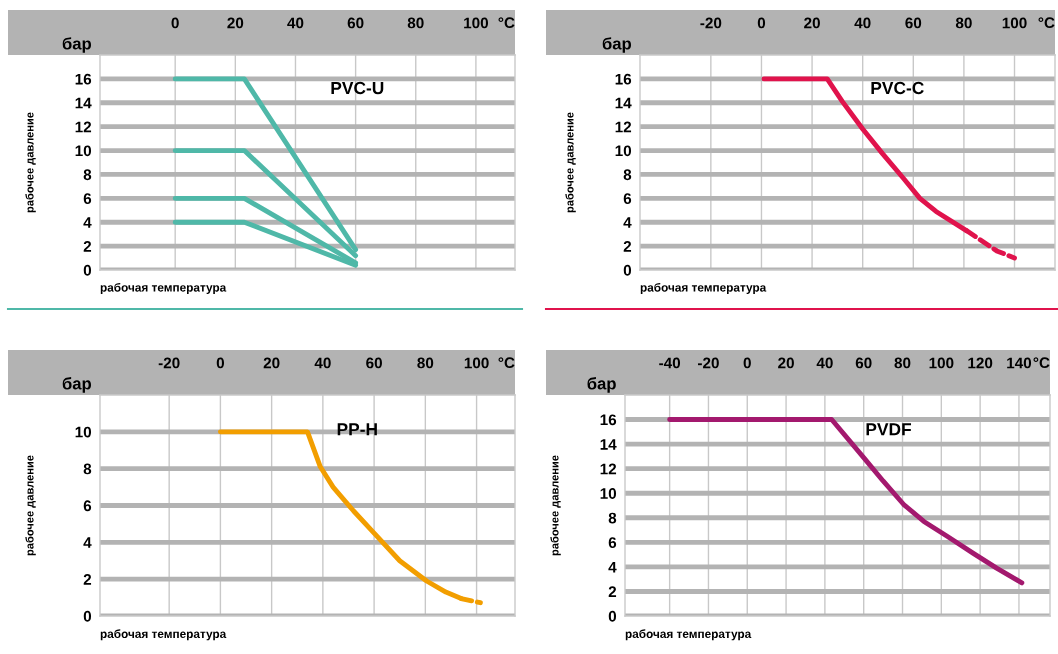 The image size is (1058, 654). What do you see at coordinates (357, 88) in the screenshot?
I see `text: PVC-U` at bounding box center [357, 88].